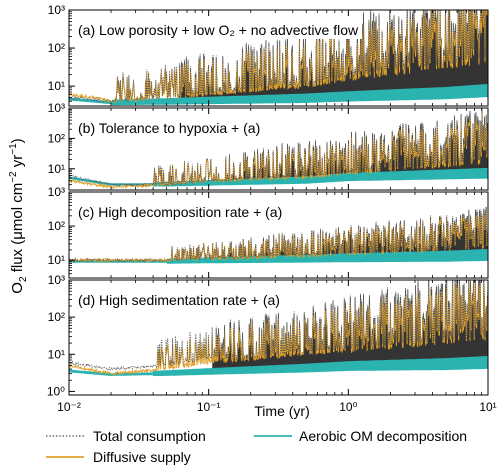 The image size is (500, 470). What do you see at coordinates (278, 366) in the screenshot?
I see `series-aerobic-om-decomposition` at bounding box center [278, 366].